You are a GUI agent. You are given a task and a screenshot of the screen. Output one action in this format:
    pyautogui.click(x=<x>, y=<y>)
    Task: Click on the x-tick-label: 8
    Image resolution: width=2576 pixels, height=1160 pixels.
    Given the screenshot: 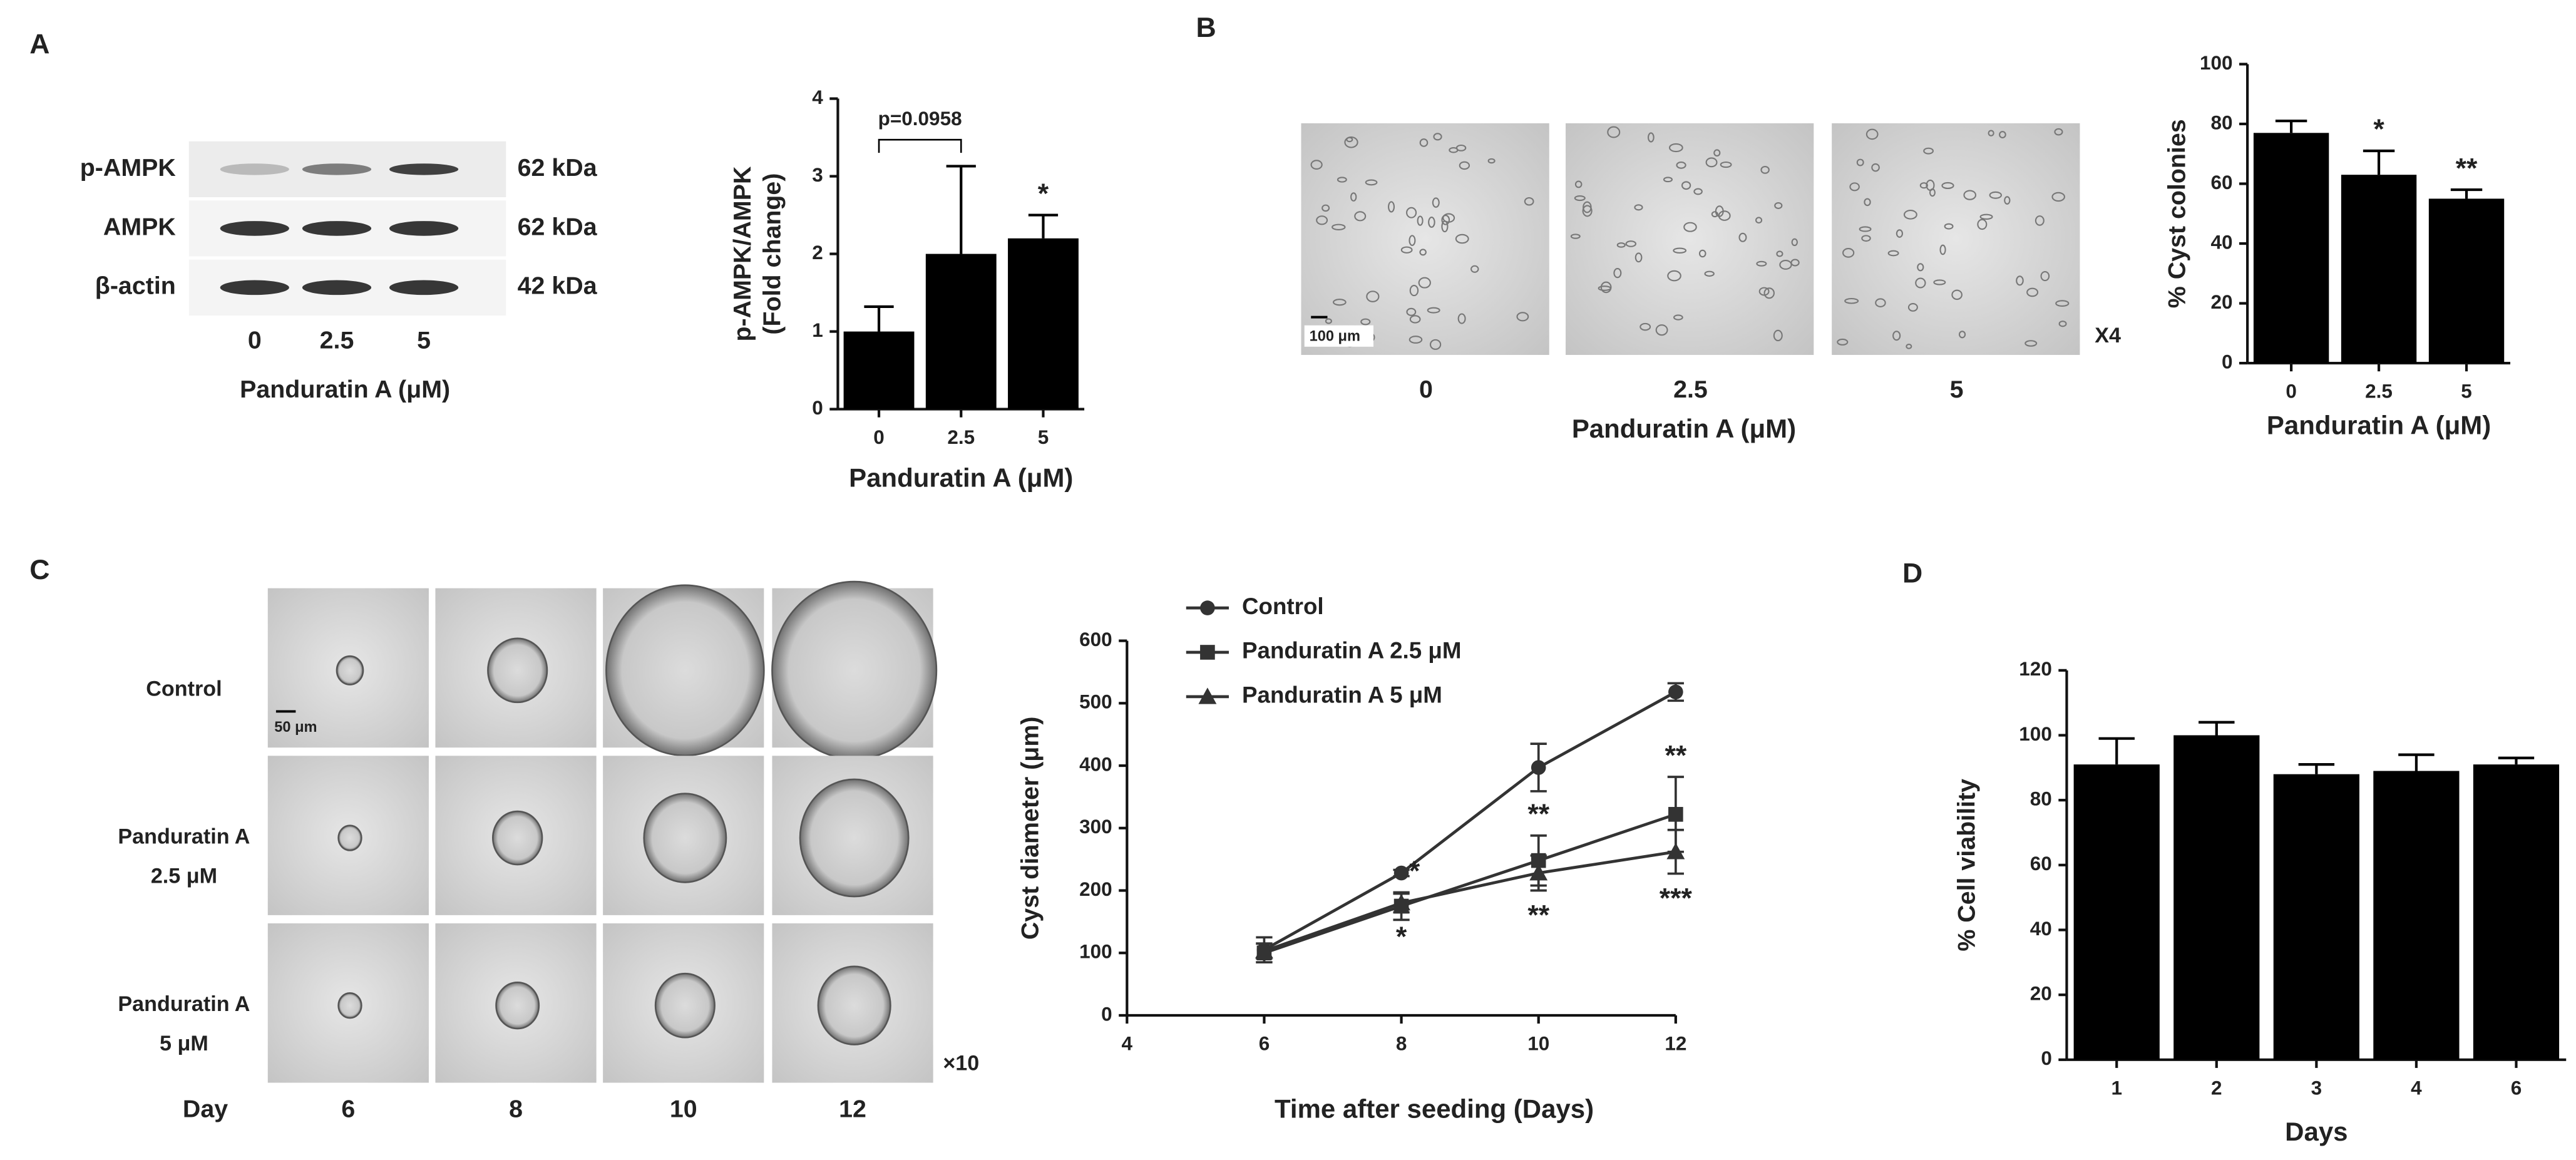 What is the action you would take?
    pyautogui.click(x=1401, y=1043)
    